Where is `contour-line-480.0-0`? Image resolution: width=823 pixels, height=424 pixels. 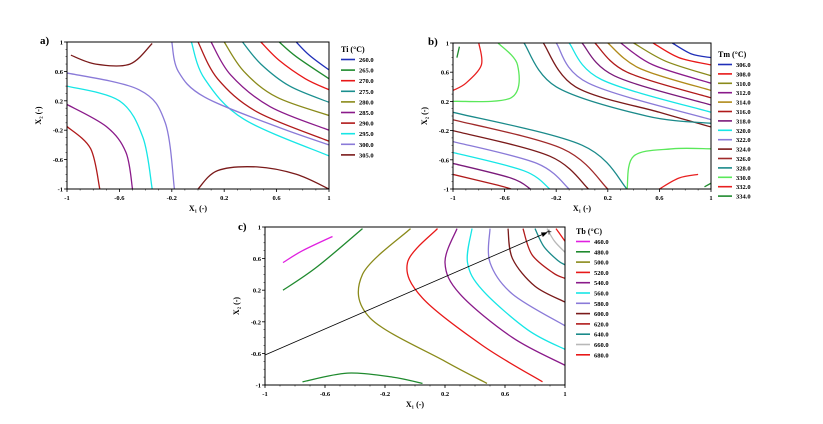
contour-line-480.0-0 is located at coordinates (322, 259).